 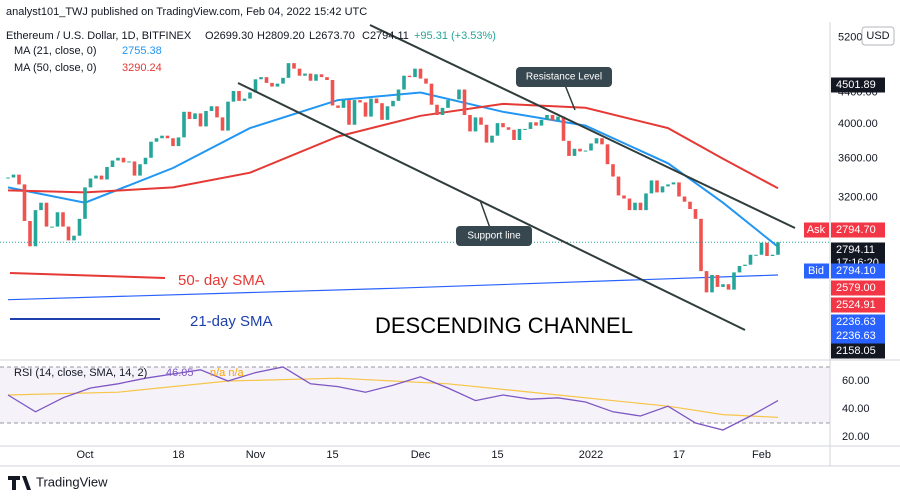 What do you see at coordinates (761, 455) in the screenshot?
I see `x-tick-label: Feb` at bounding box center [761, 455].